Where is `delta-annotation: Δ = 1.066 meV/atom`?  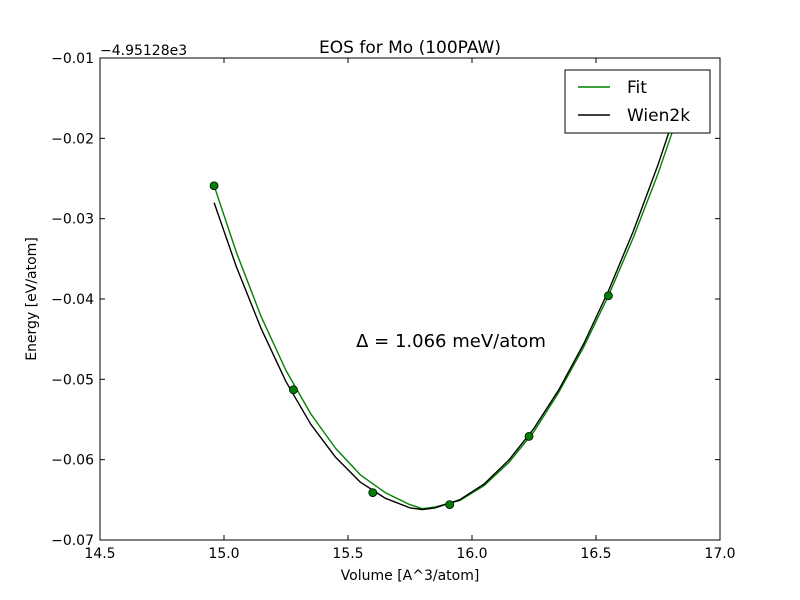
delta-annotation: Δ = 1.066 meV/atom is located at coordinates (451, 341).